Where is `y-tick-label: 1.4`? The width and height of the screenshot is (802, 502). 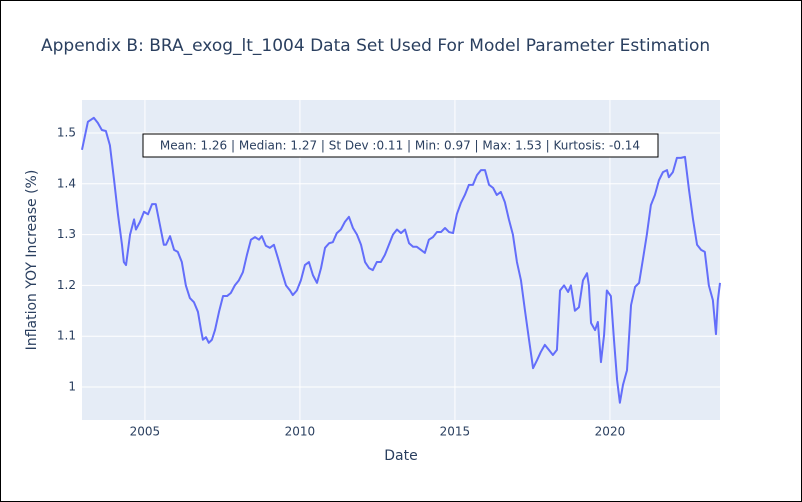
y-tick-label: 1.4 is located at coordinates (66, 183).